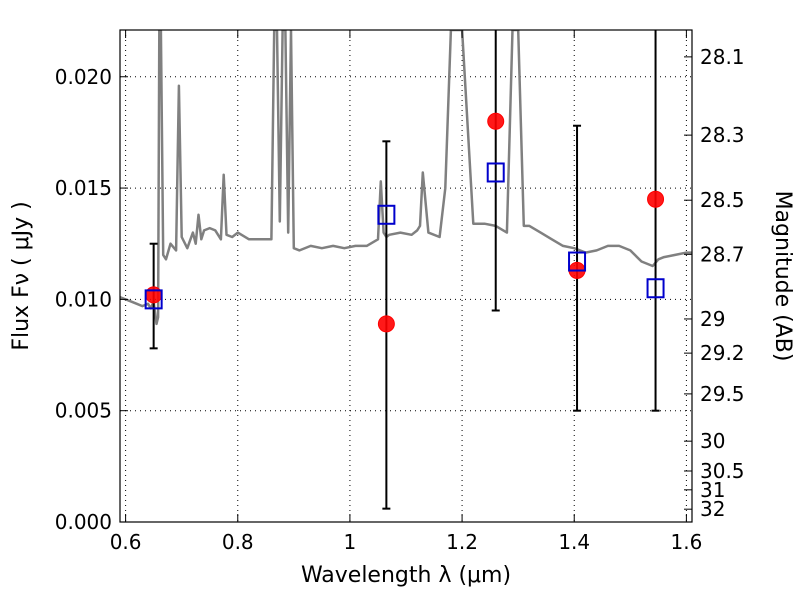 This screenshot has height=600, width=800. What do you see at coordinates (722, 394) in the screenshot?
I see `y2-tick-label: 29.5` at bounding box center [722, 394].